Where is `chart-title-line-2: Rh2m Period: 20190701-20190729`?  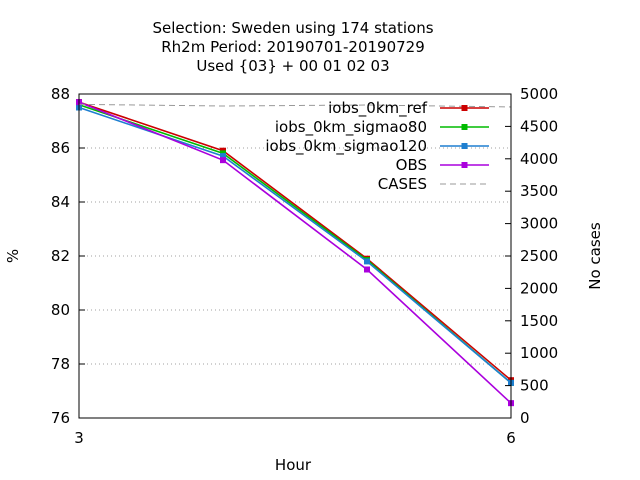 chart-title-line-2: Rh2m Period: 20190701-20190729 is located at coordinates (293, 47).